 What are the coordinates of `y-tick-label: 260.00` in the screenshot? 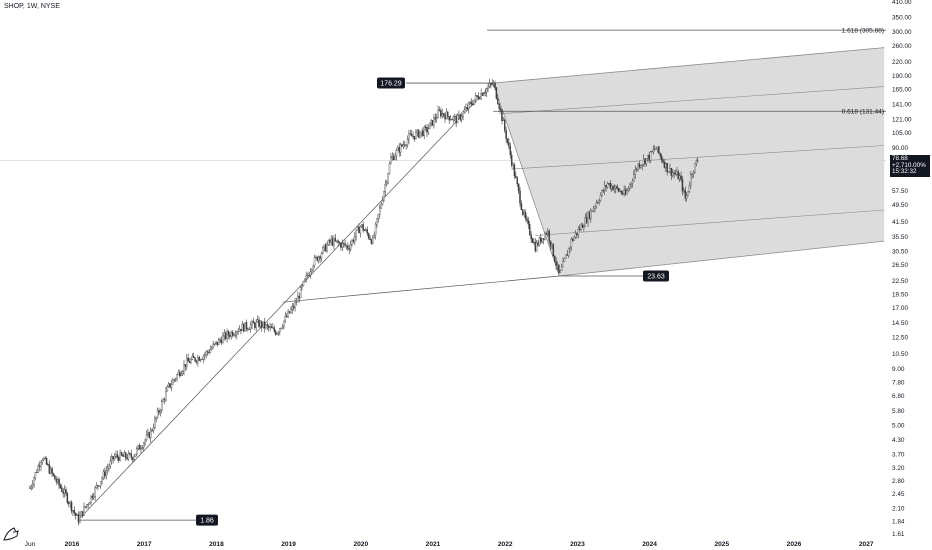 It's located at (902, 46).